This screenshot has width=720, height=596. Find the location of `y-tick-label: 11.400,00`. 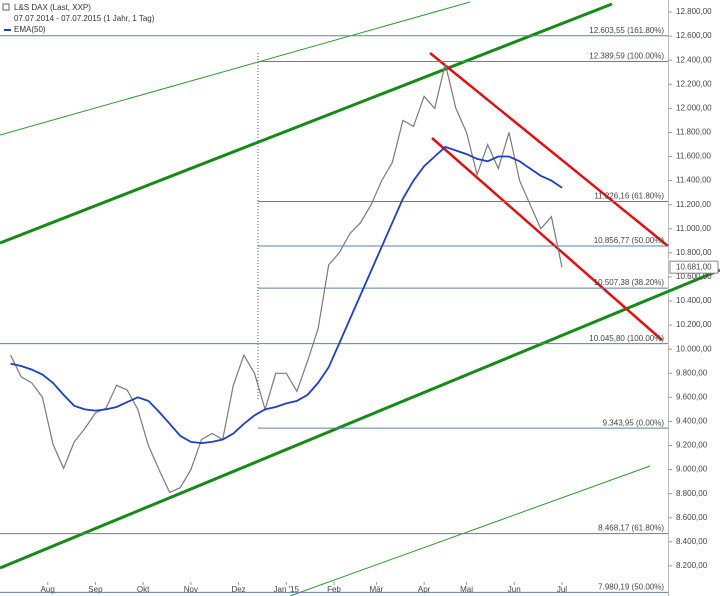

y-tick-label: 11.400,00 is located at coordinates (694, 180).